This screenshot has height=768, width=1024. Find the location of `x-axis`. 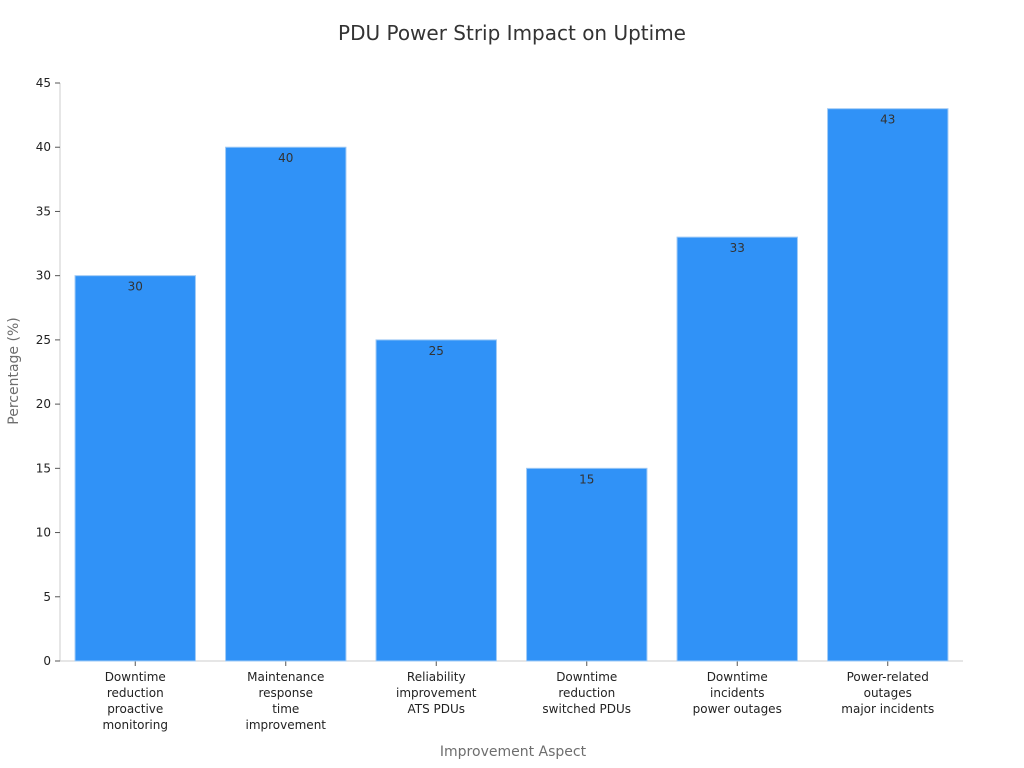

x-axis is located at coordinates (511, 663).